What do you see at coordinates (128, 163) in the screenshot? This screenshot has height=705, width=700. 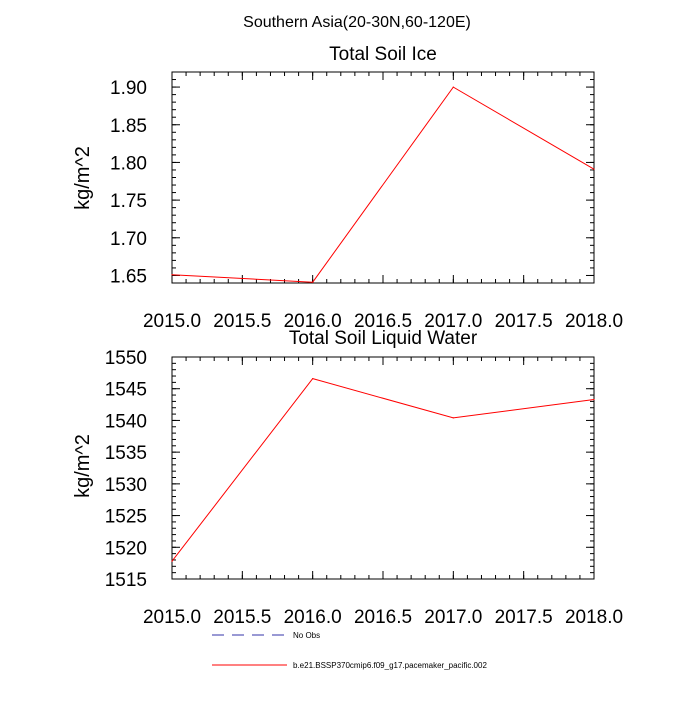 I see `y-tick-label: 1.80` at bounding box center [128, 163].